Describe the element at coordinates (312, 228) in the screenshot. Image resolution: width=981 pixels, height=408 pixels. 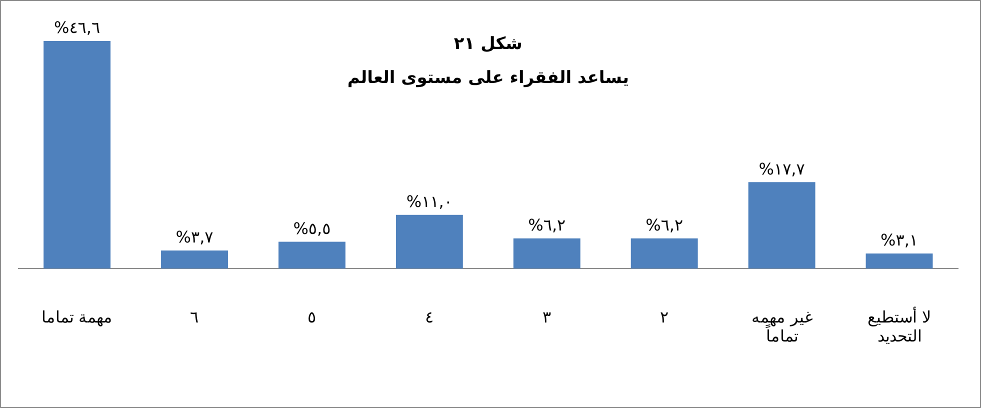
I see `data-label: %٥,٥` at that location.